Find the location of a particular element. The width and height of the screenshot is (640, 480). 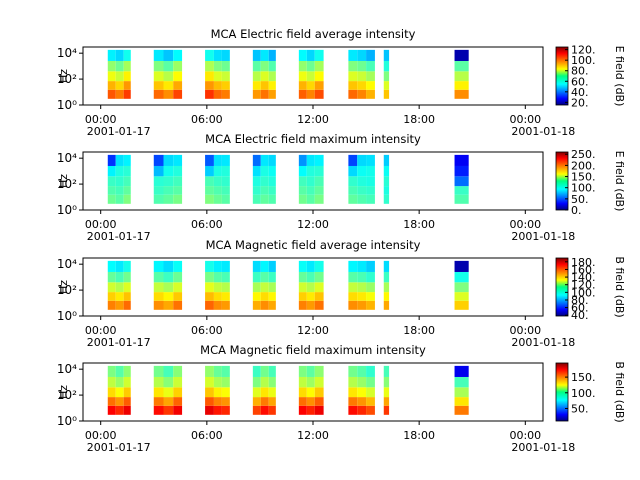

colorbar-tick-label: 120. is located at coordinates (583, 50).